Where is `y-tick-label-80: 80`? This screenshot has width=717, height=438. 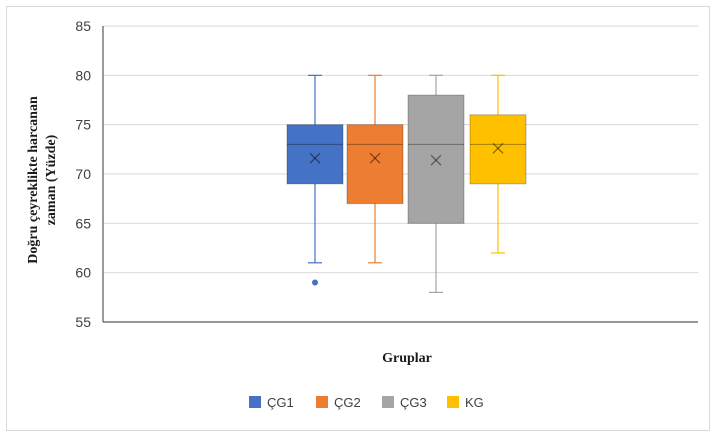 y-tick-label-80: 80 is located at coordinates (83, 75).